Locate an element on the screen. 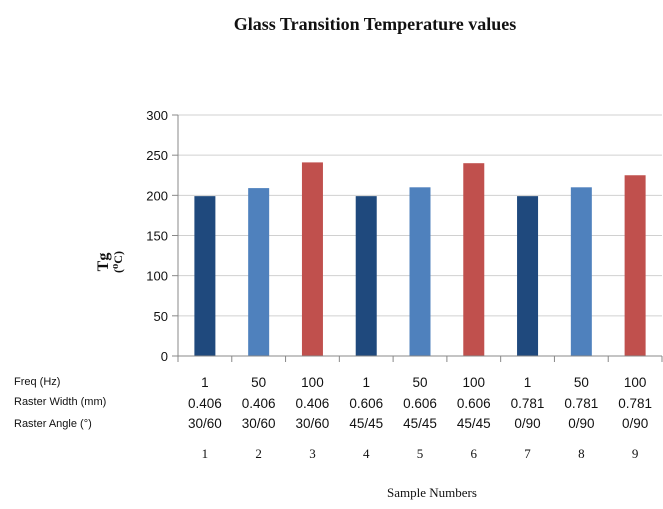 The image size is (663, 509). row-label: Raster Angle (°) is located at coordinates (53, 424).